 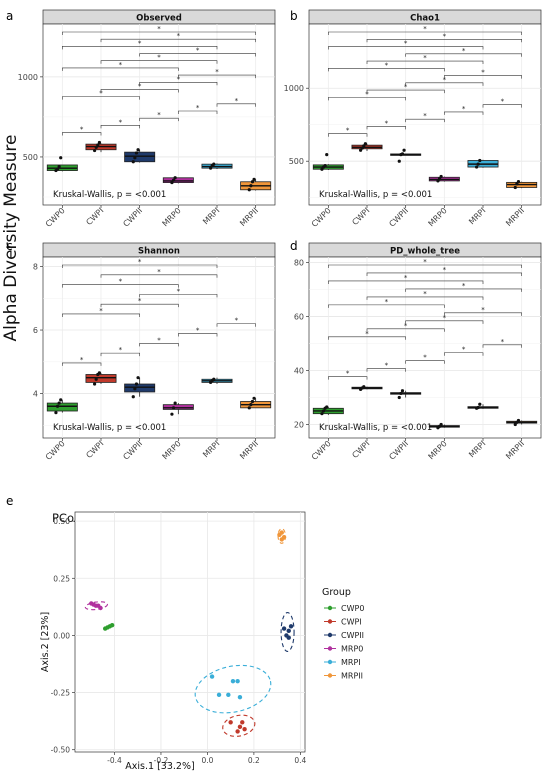 What do you see at coordinates (444, 178) in the screenshot?
I see `box-mrp0` at bounding box center [444, 178].